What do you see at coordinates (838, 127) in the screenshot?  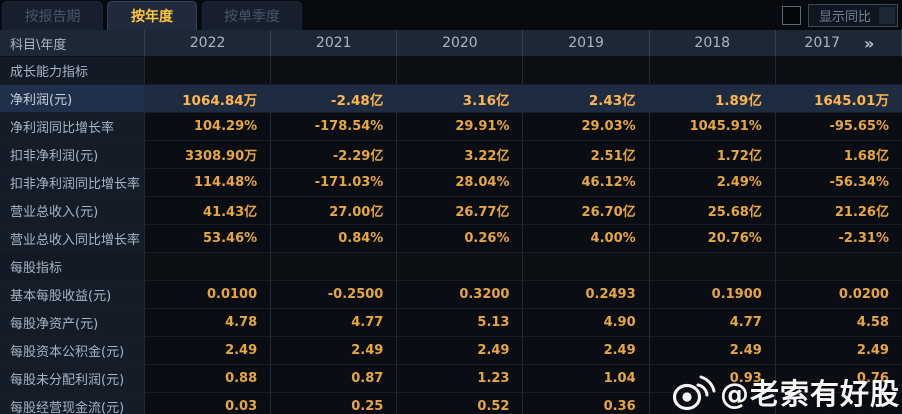 I see `cell-value: -95.65%` at bounding box center [838, 127].